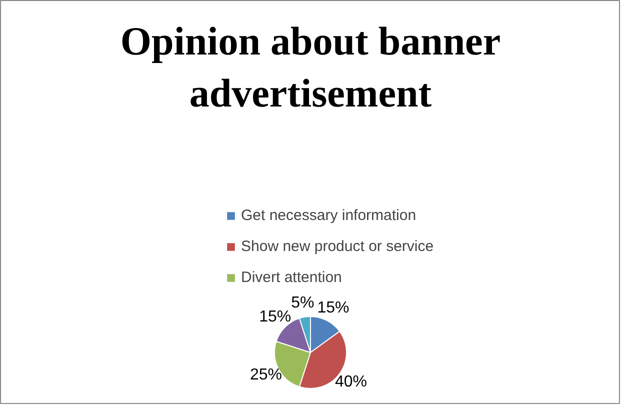 Image resolution: width=626 pixels, height=410 pixels. What do you see at coordinates (302, 303) in the screenshot?
I see `data-label: 5%` at bounding box center [302, 303].